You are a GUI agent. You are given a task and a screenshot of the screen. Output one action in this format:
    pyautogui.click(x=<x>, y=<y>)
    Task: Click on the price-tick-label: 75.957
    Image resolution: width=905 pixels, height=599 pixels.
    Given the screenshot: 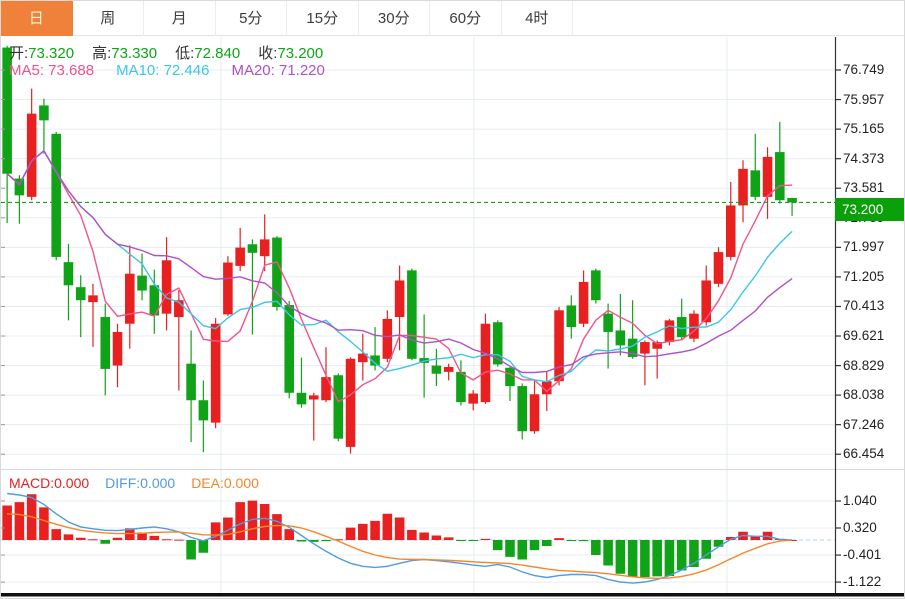 What is the action you would take?
    pyautogui.click(x=864, y=99)
    